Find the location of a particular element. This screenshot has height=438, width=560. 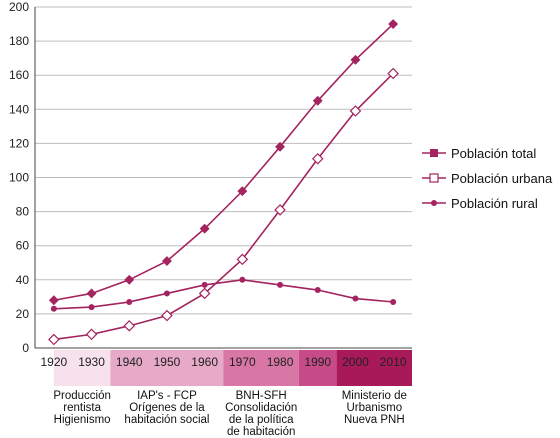

x-tick-label: 2010 is located at coordinates (393, 362).